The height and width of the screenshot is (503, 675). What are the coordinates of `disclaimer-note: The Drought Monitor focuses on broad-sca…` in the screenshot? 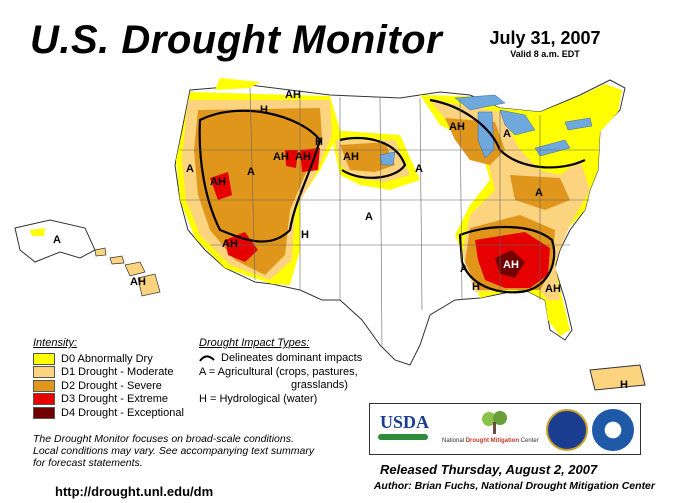 It's located at (174, 451).